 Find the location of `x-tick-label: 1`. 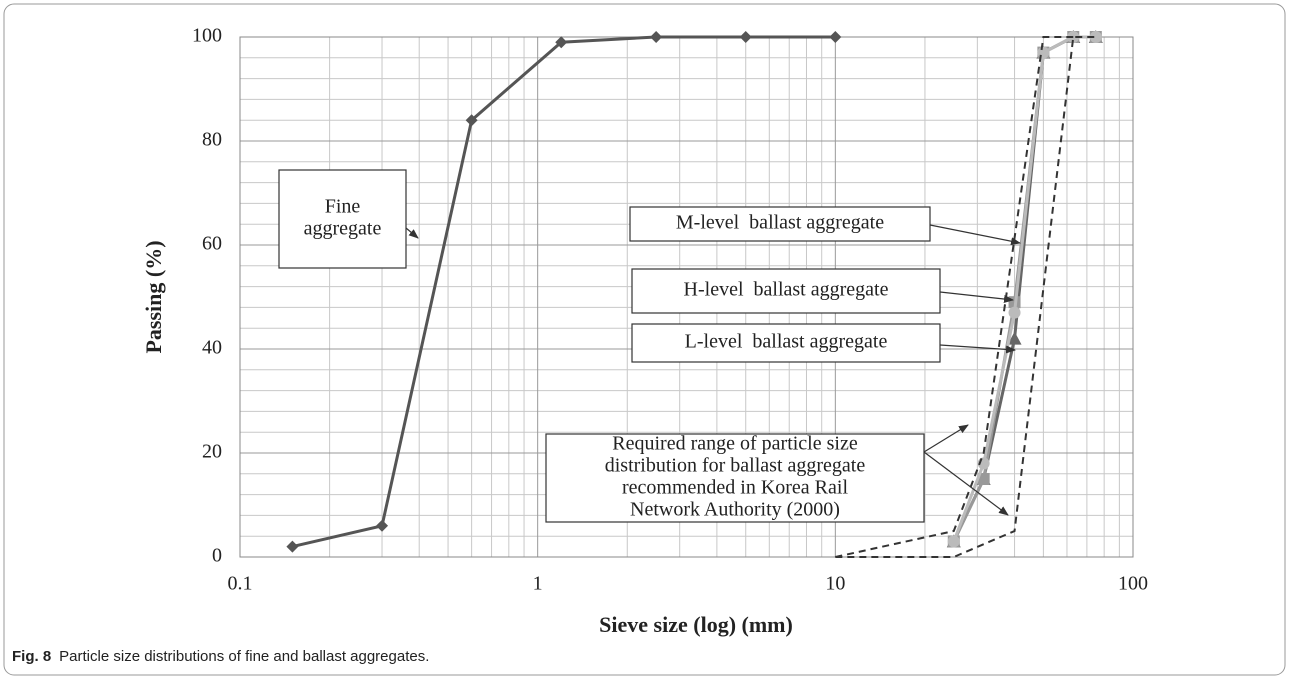

x-tick-label: 1 is located at coordinates (538, 584).